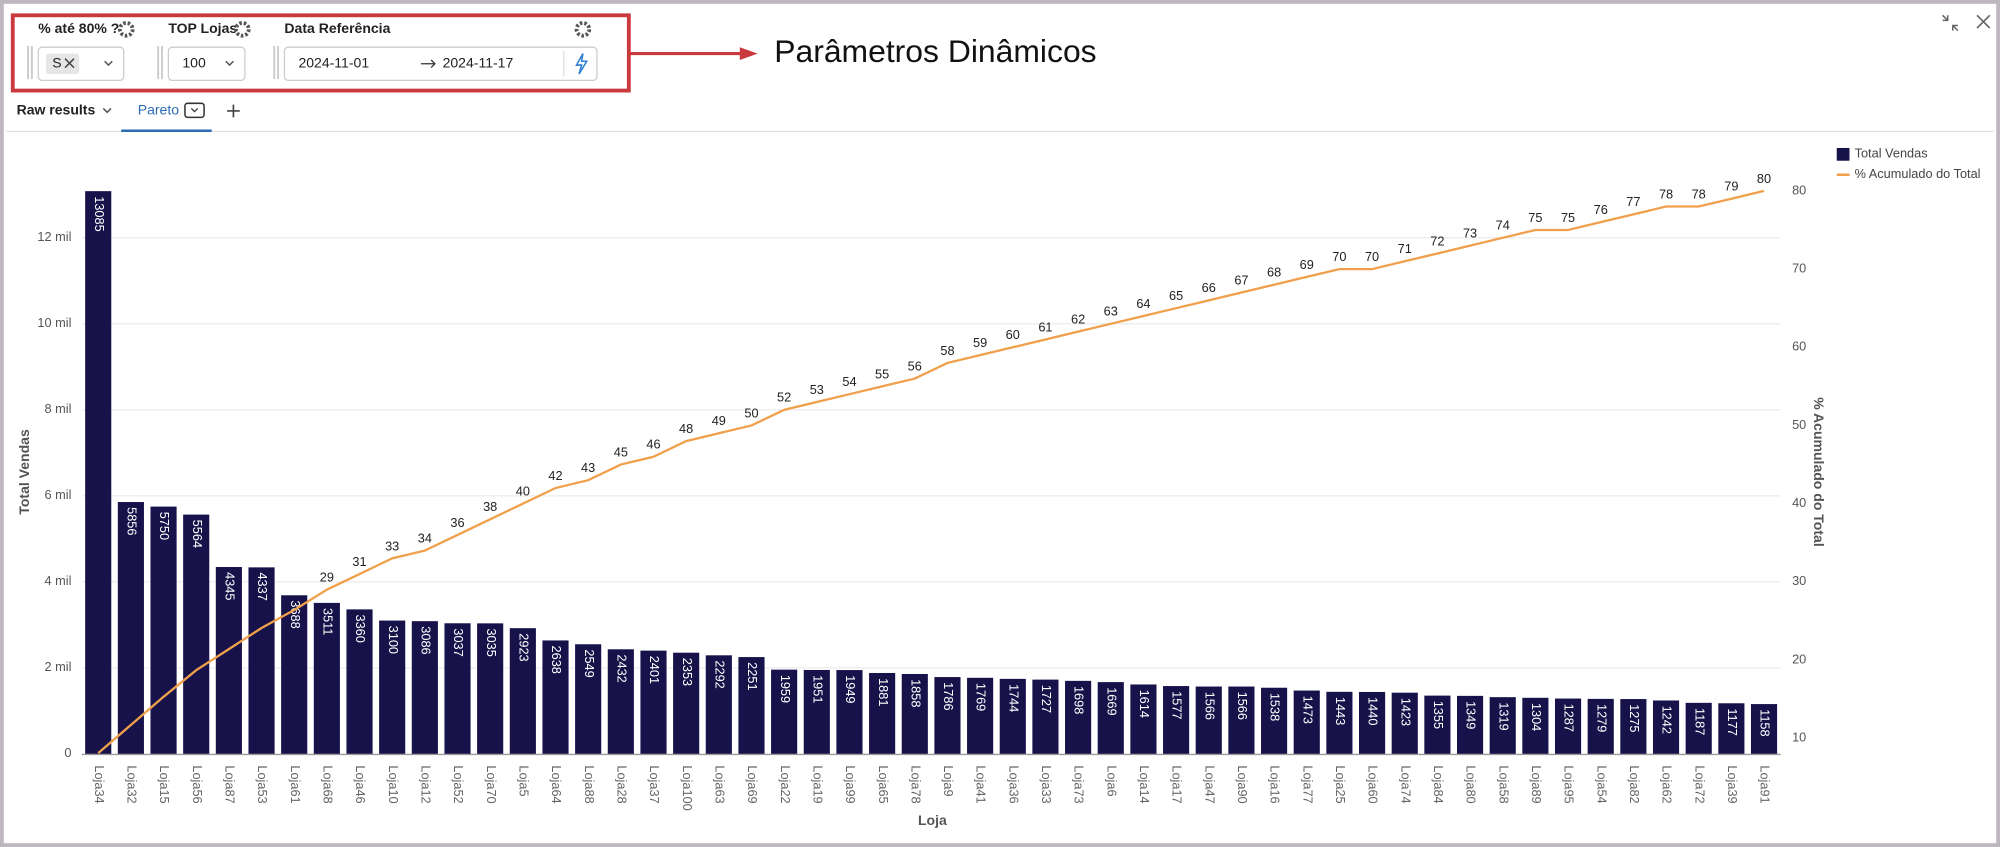 The height and width of the screenshot is (847, 2000). I want to click on apply-icon, so click(582, 64).